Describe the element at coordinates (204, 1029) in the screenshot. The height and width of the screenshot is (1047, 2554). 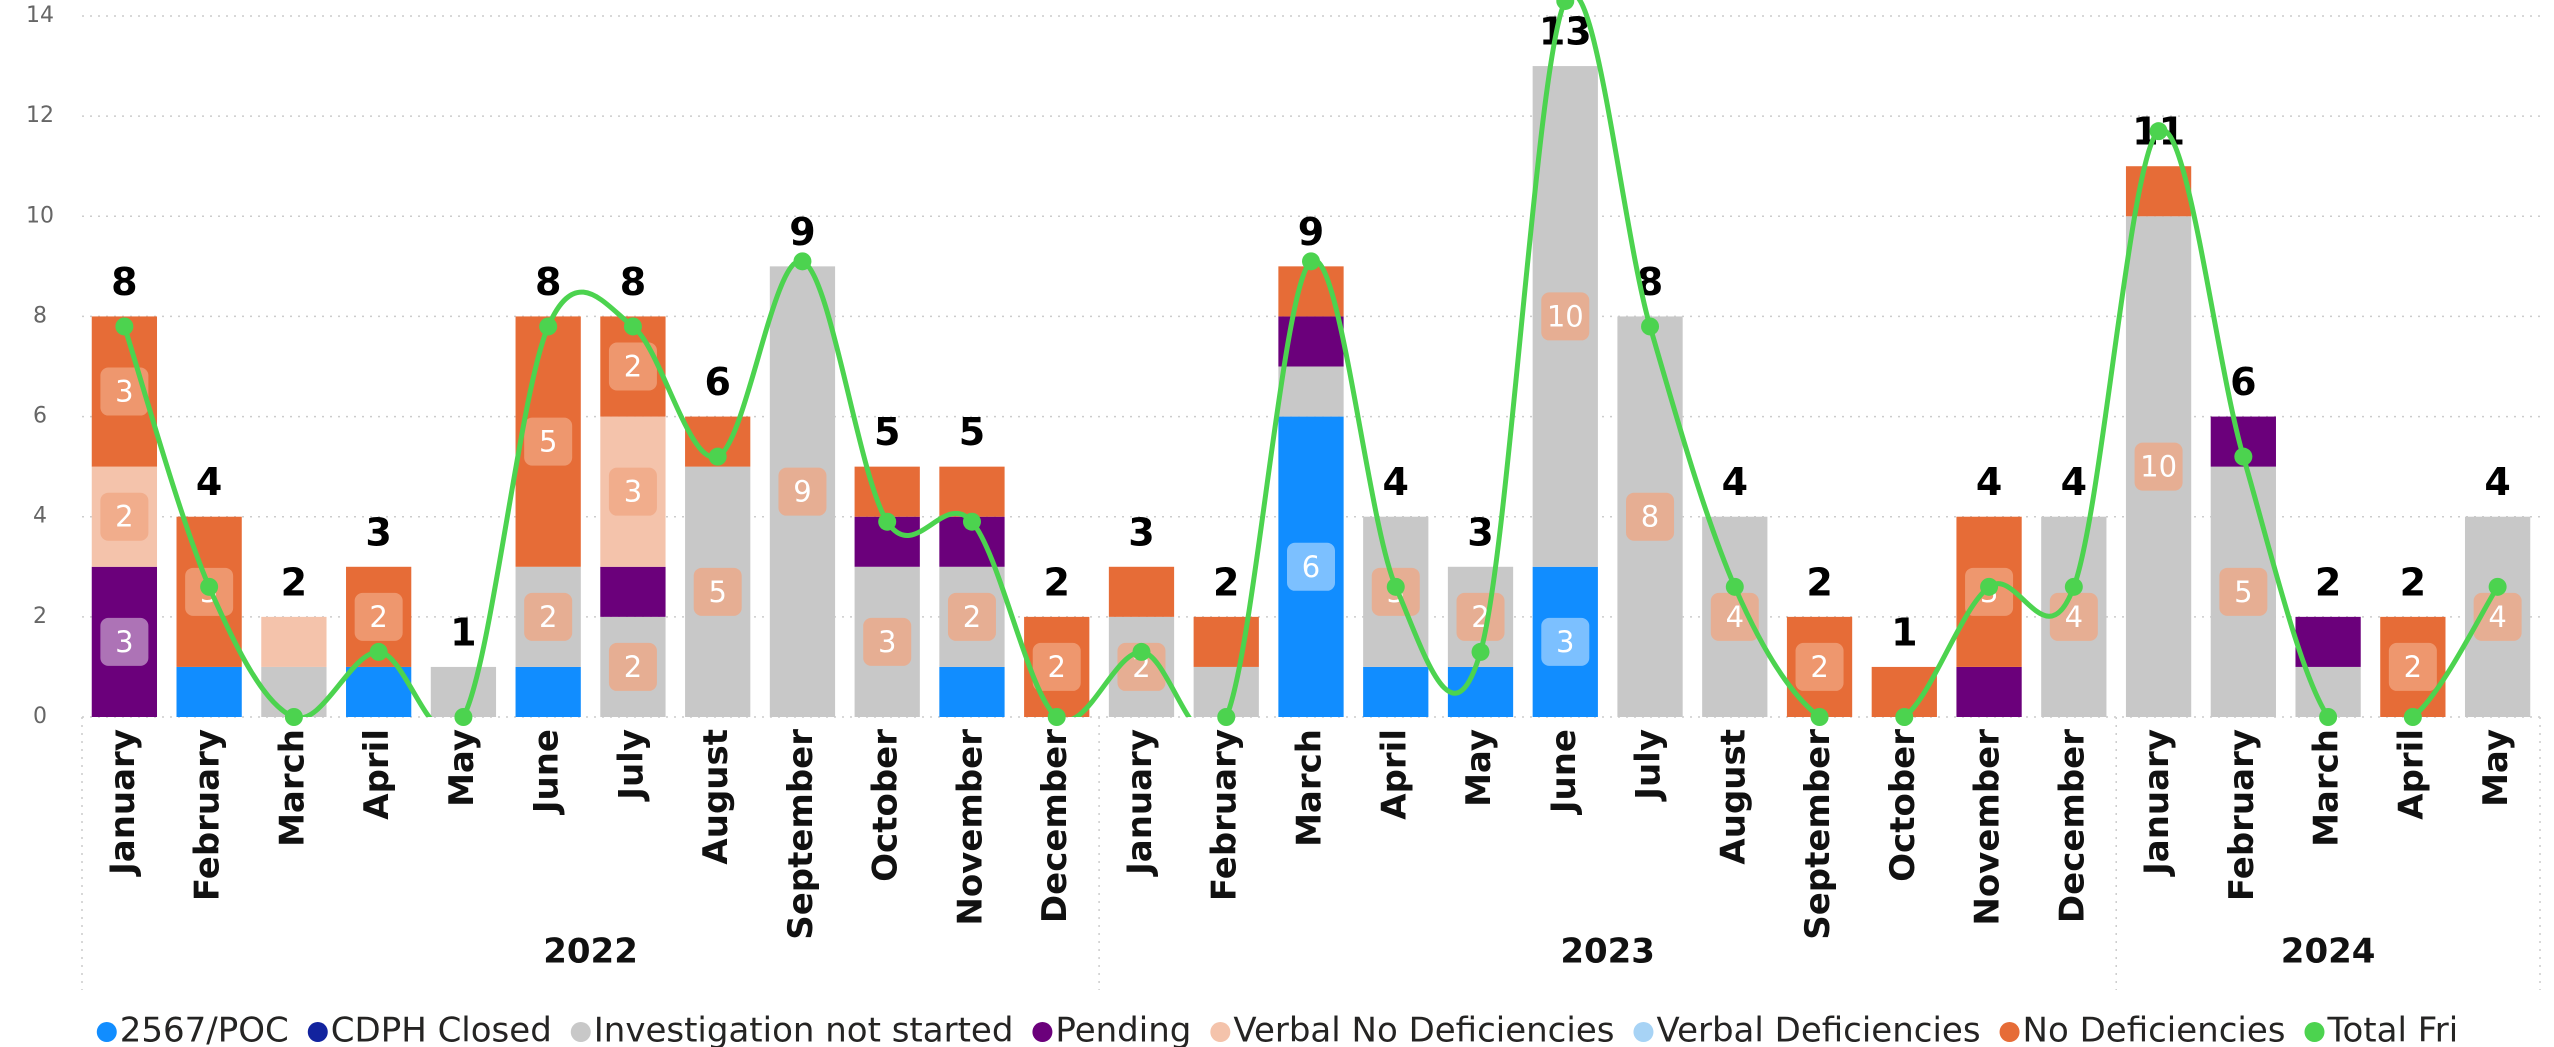
I see `legend-label: 2567/POC` at that location.